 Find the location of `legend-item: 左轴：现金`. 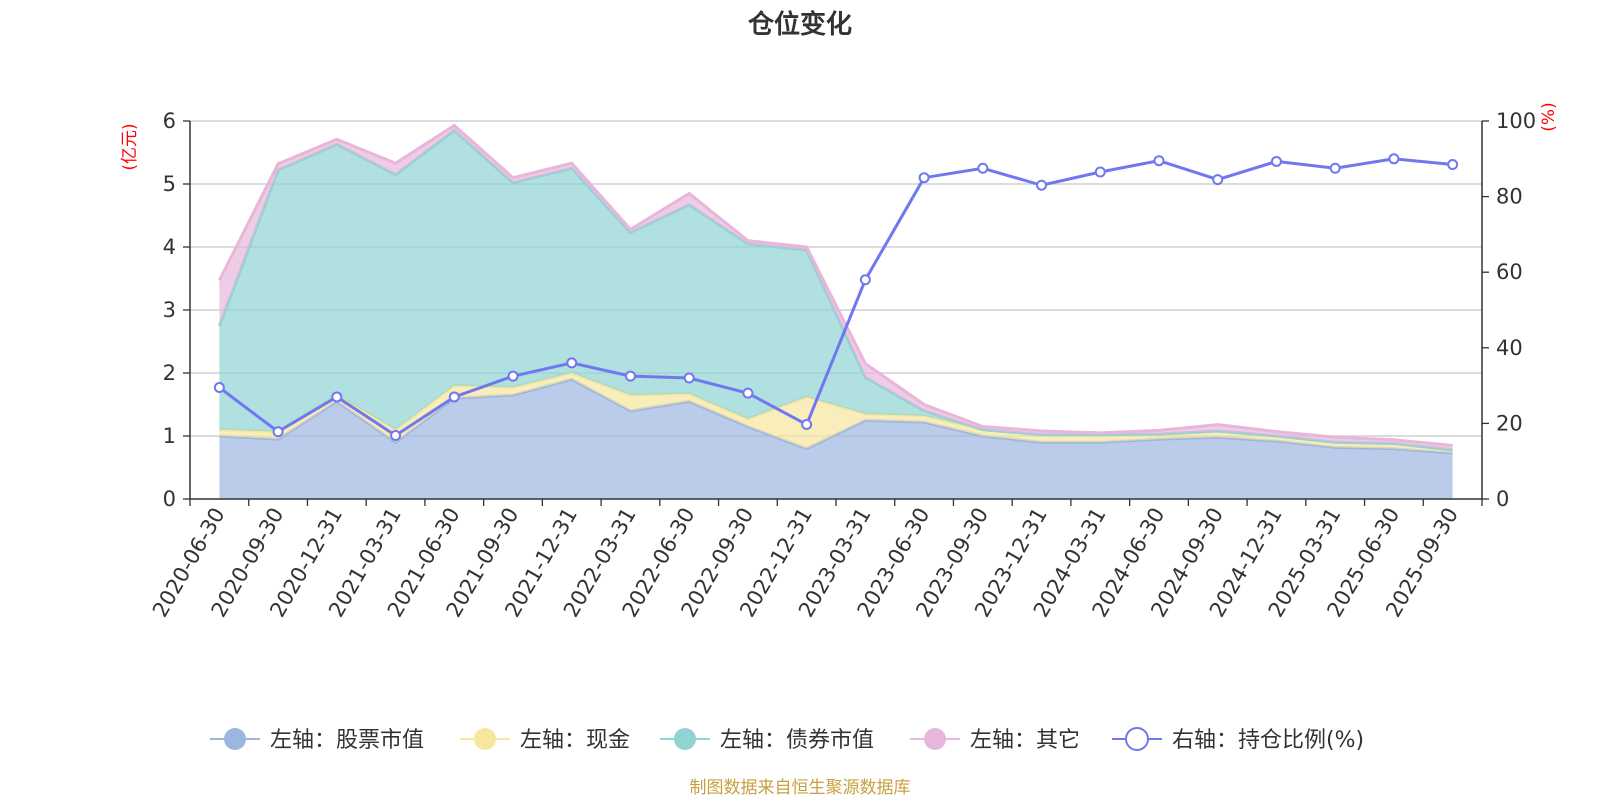

legend-item: 左轴：现金 is located at coordinates (545, 740).